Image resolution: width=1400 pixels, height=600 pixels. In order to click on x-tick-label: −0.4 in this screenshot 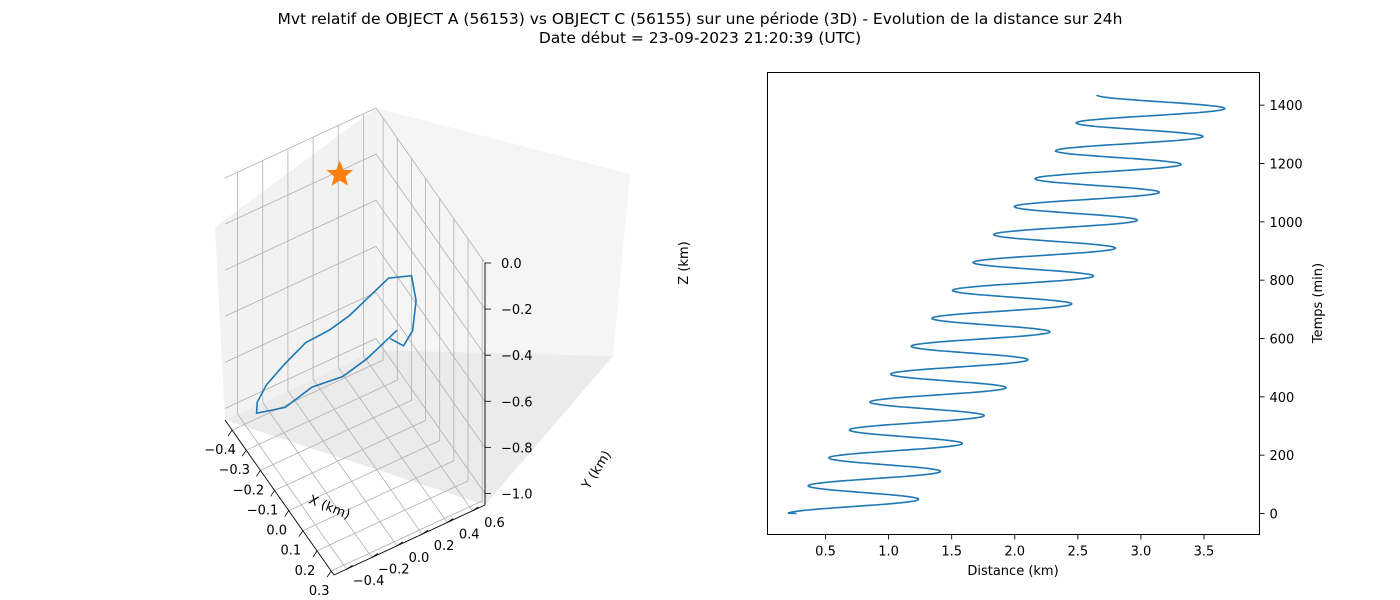, I will do `click(220, 450)`.